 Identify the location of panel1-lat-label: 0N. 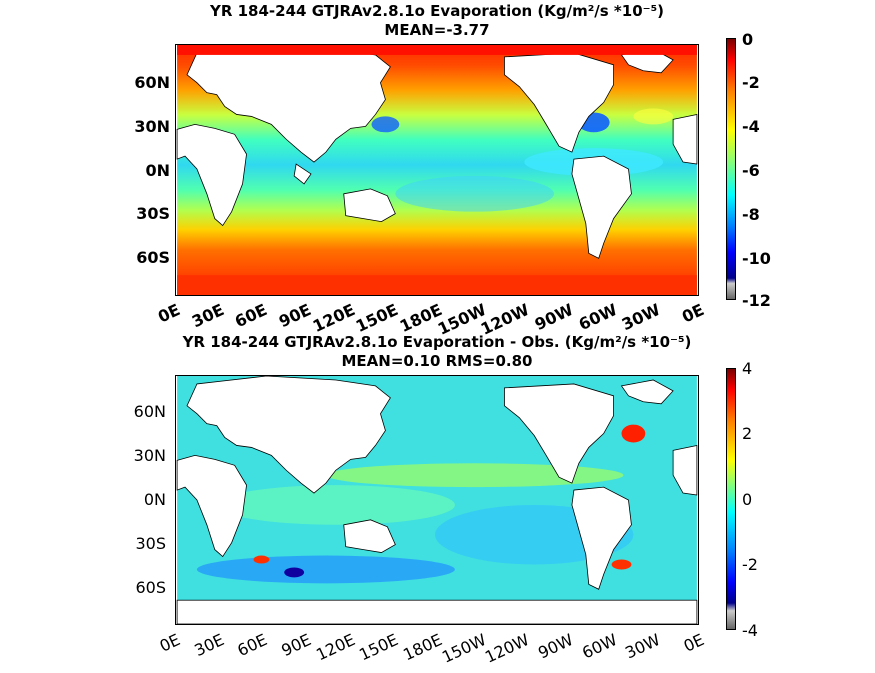
(157, 170).